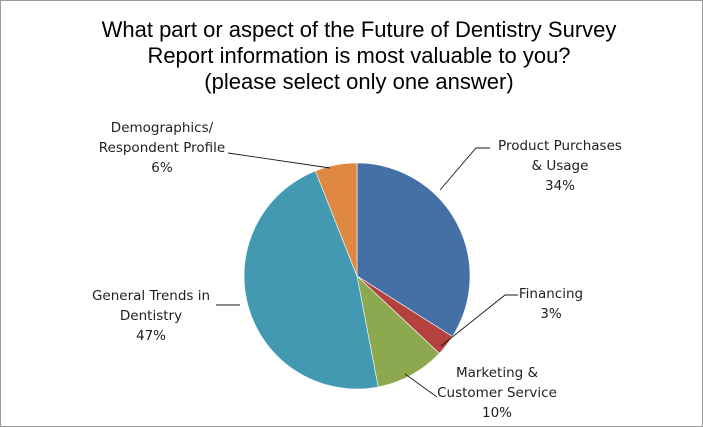 The height and width of the screenshot is (427, 703). I want to click on data-label-category: General Trends in, so click(151, 296).